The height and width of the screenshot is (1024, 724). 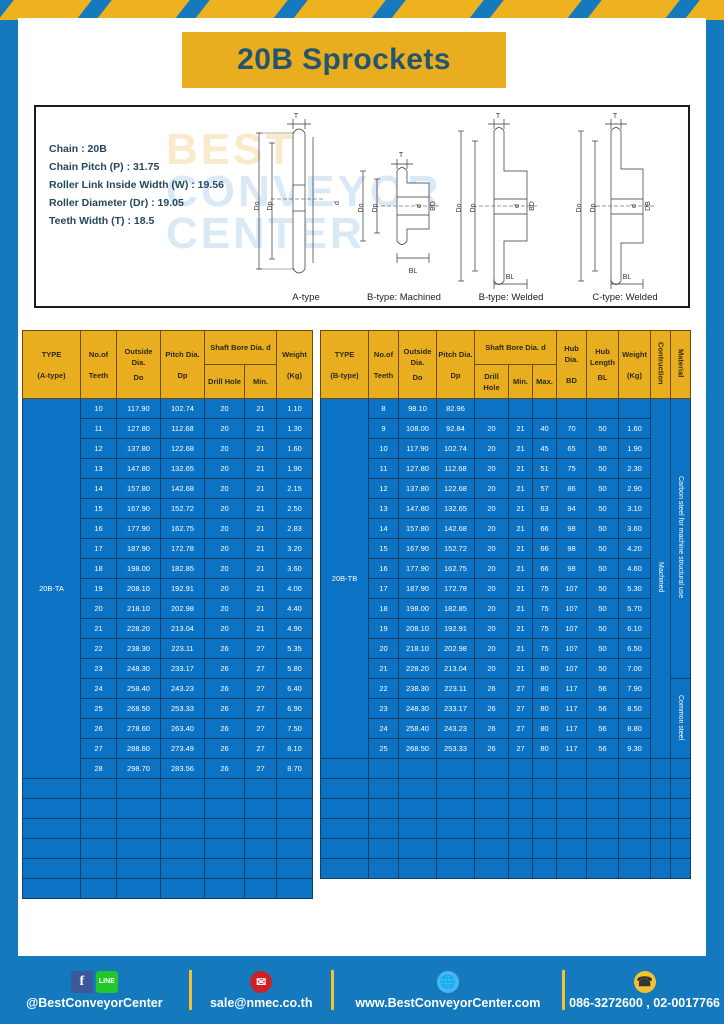 I want to click on cell-drill: 26, so click(x=491, y=708).